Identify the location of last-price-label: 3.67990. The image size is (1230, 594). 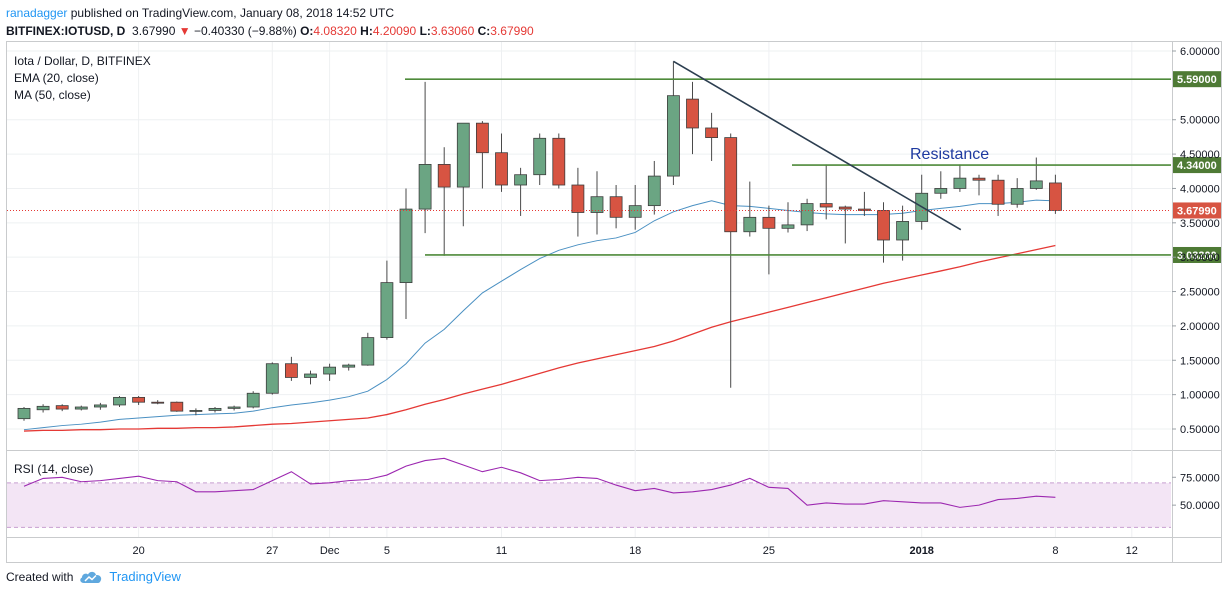
(1197, 211).